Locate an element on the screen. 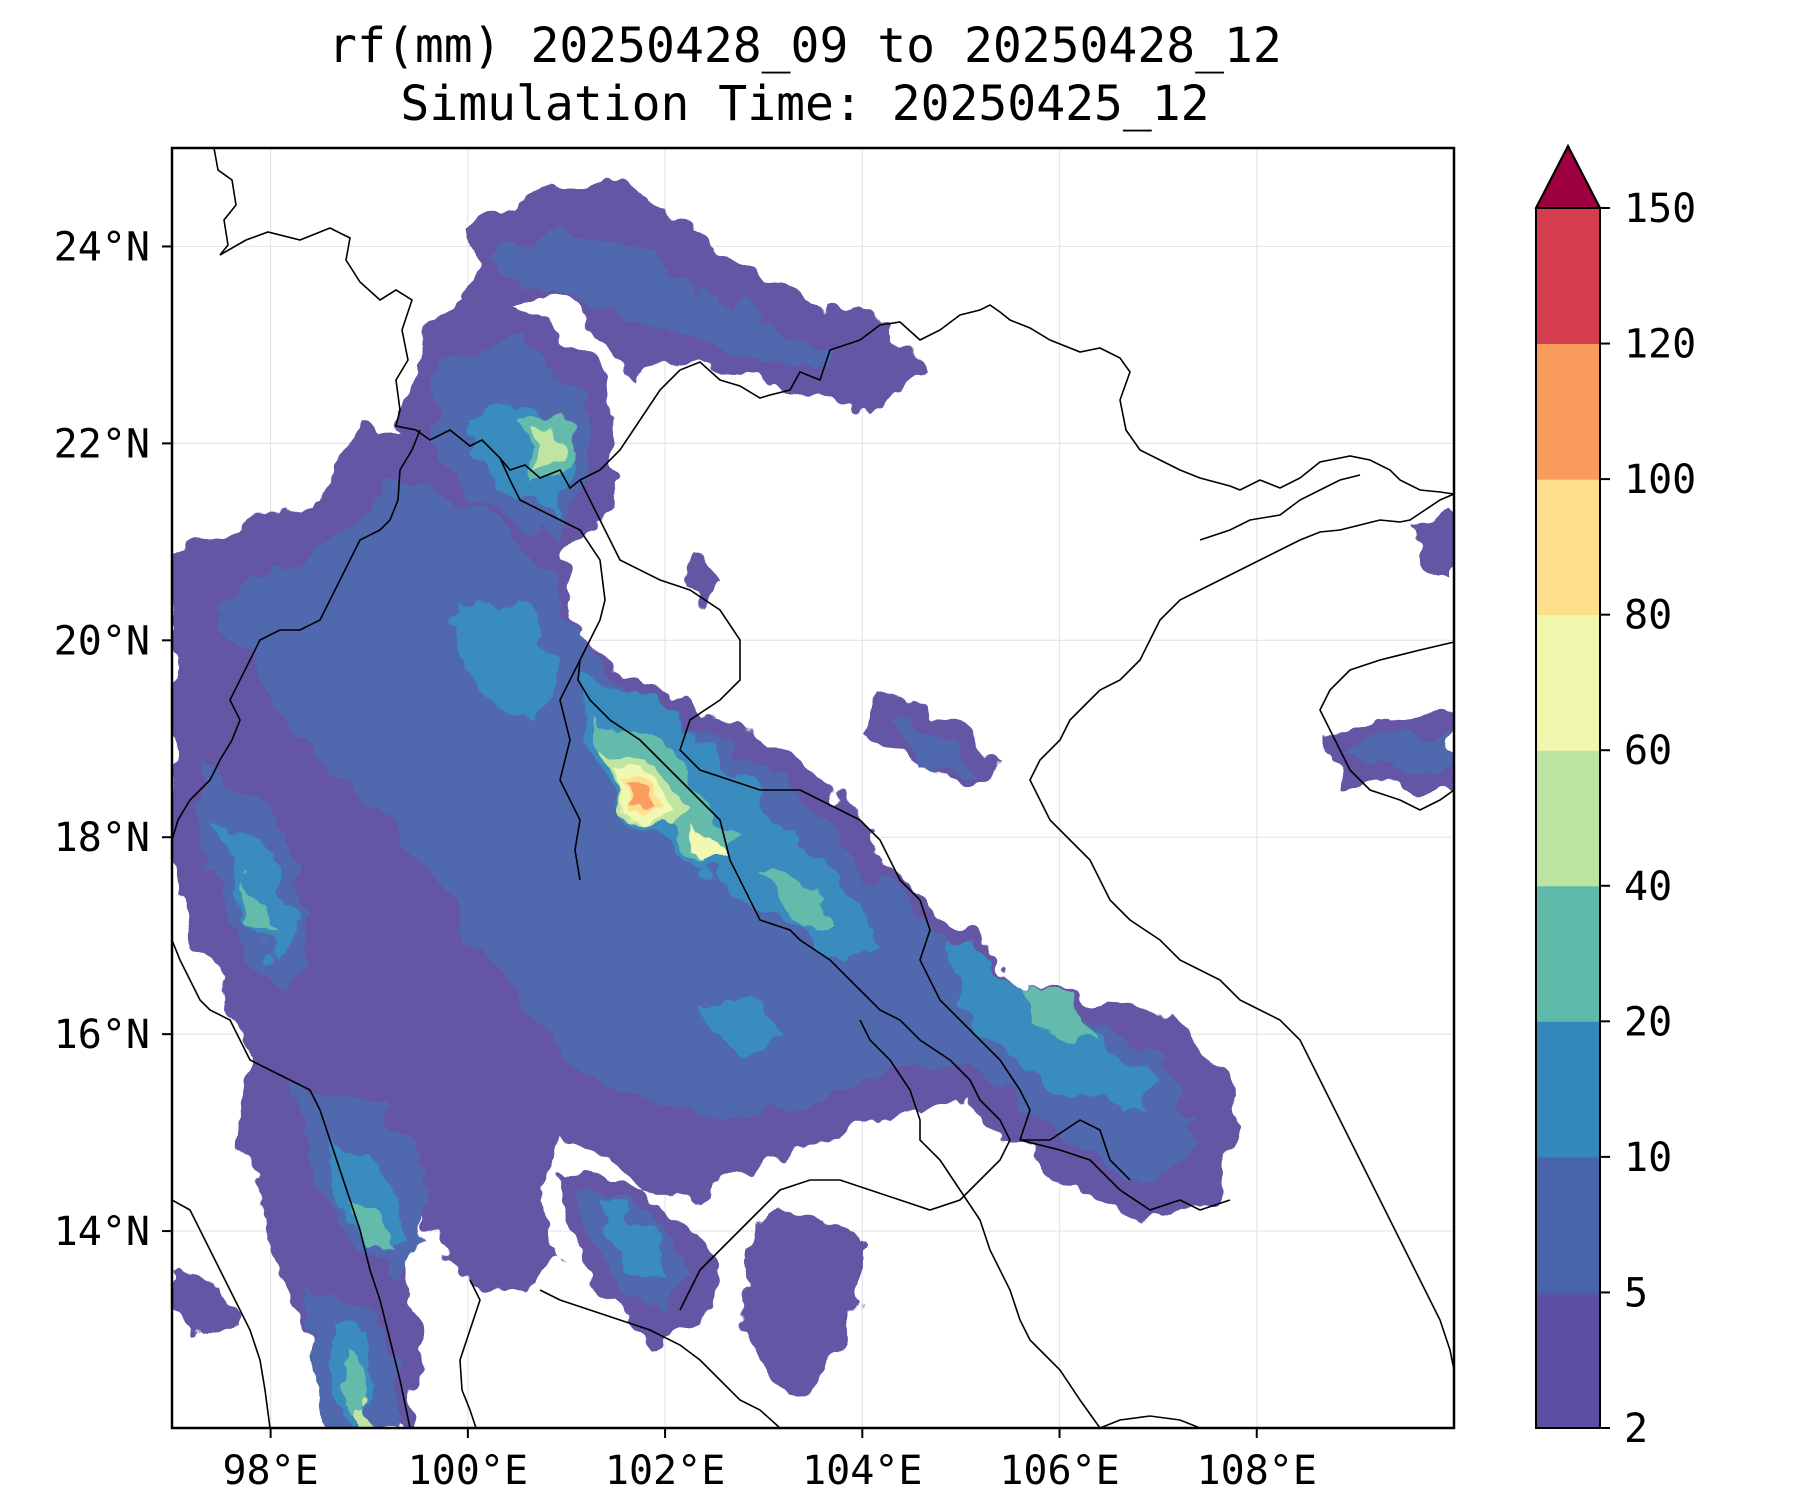 The image size is (1800, 1500). lat-tick-label: 24°N is located at coordinates (102, 247).